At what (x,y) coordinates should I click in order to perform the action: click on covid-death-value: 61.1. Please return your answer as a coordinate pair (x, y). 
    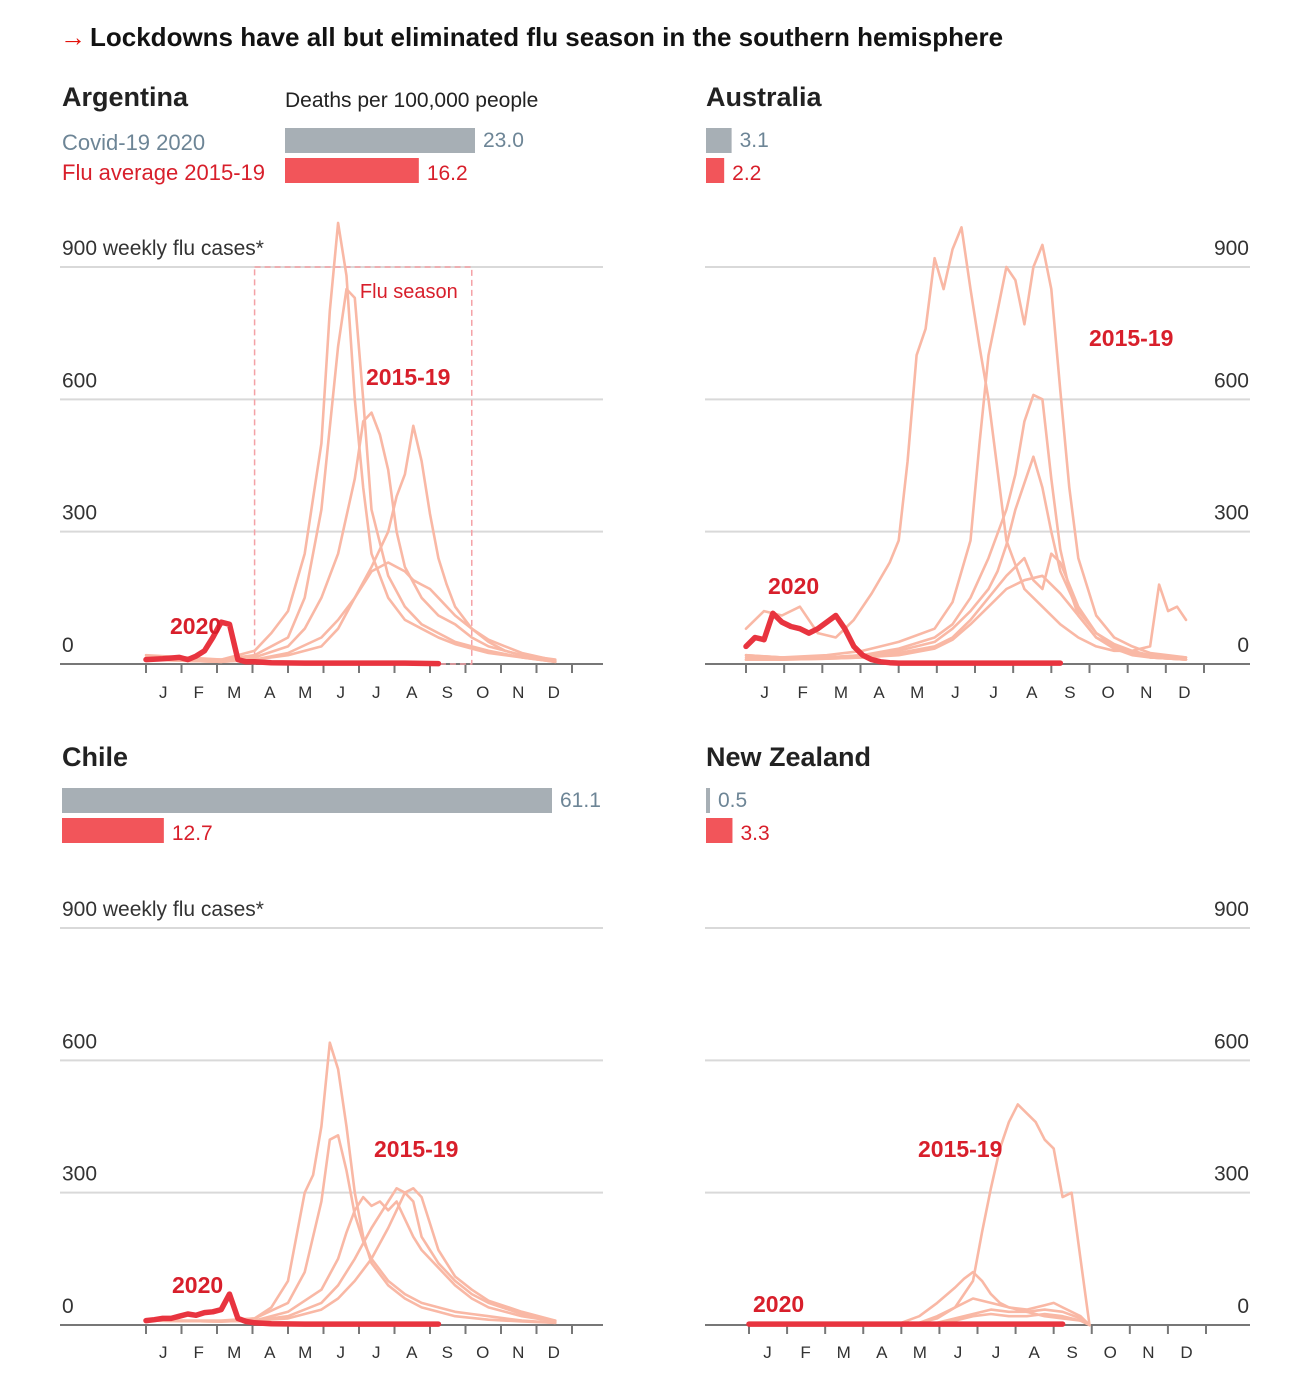
    Looking at the image, I should click on (580, 800).